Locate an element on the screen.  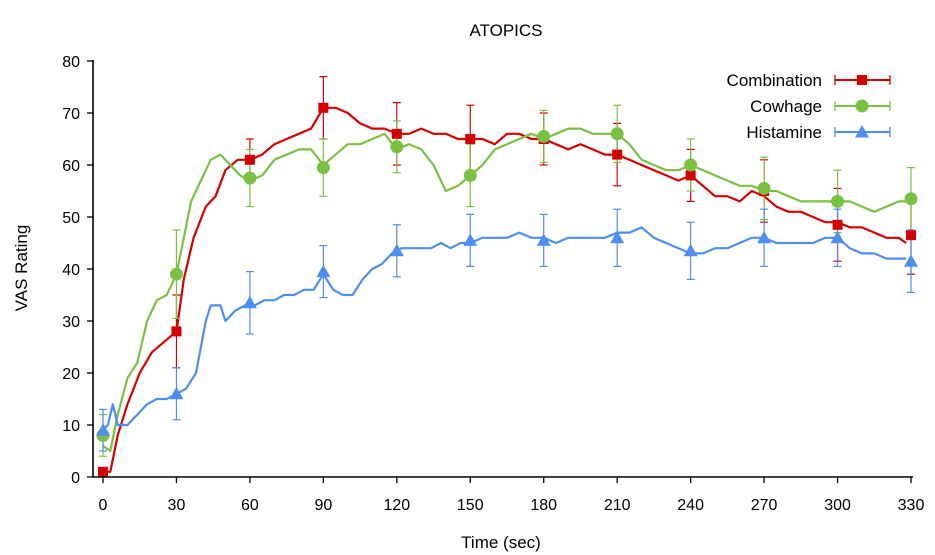
x-ticks: 0 30 60 90 120 150 180 210 240 270 300 330 is located at coordinates (512, 495).